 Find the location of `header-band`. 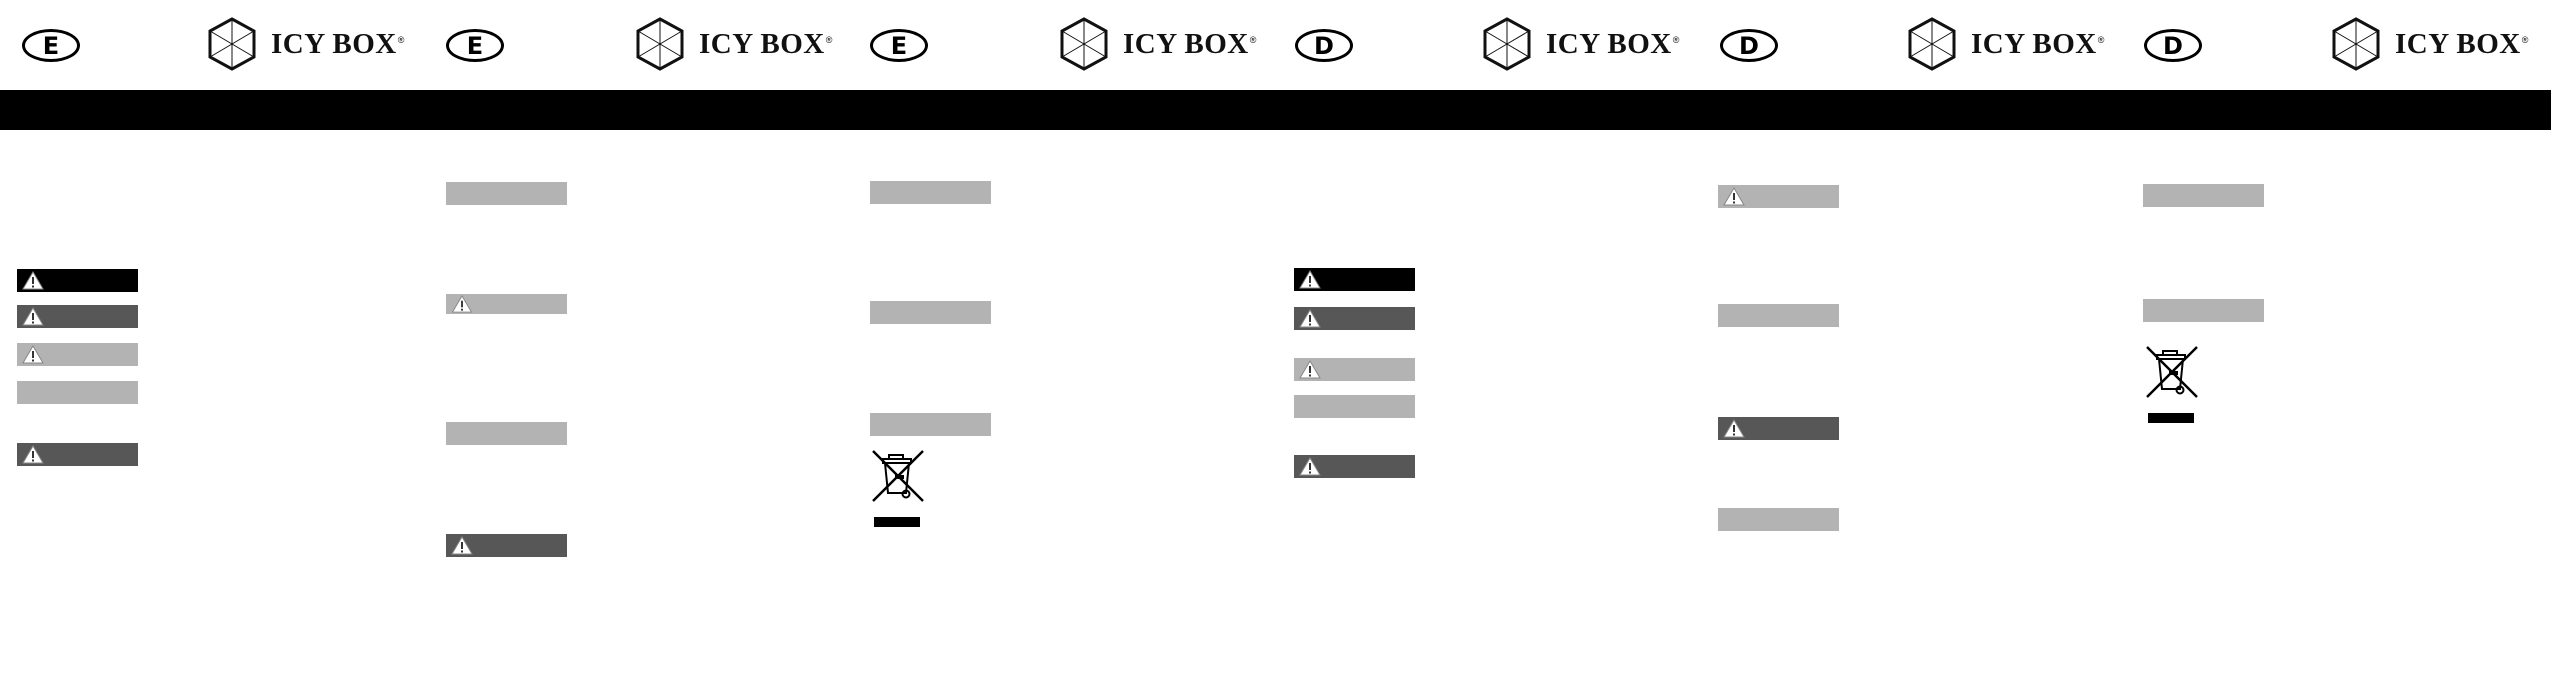

header-band is located at coordinates (1275, 110).